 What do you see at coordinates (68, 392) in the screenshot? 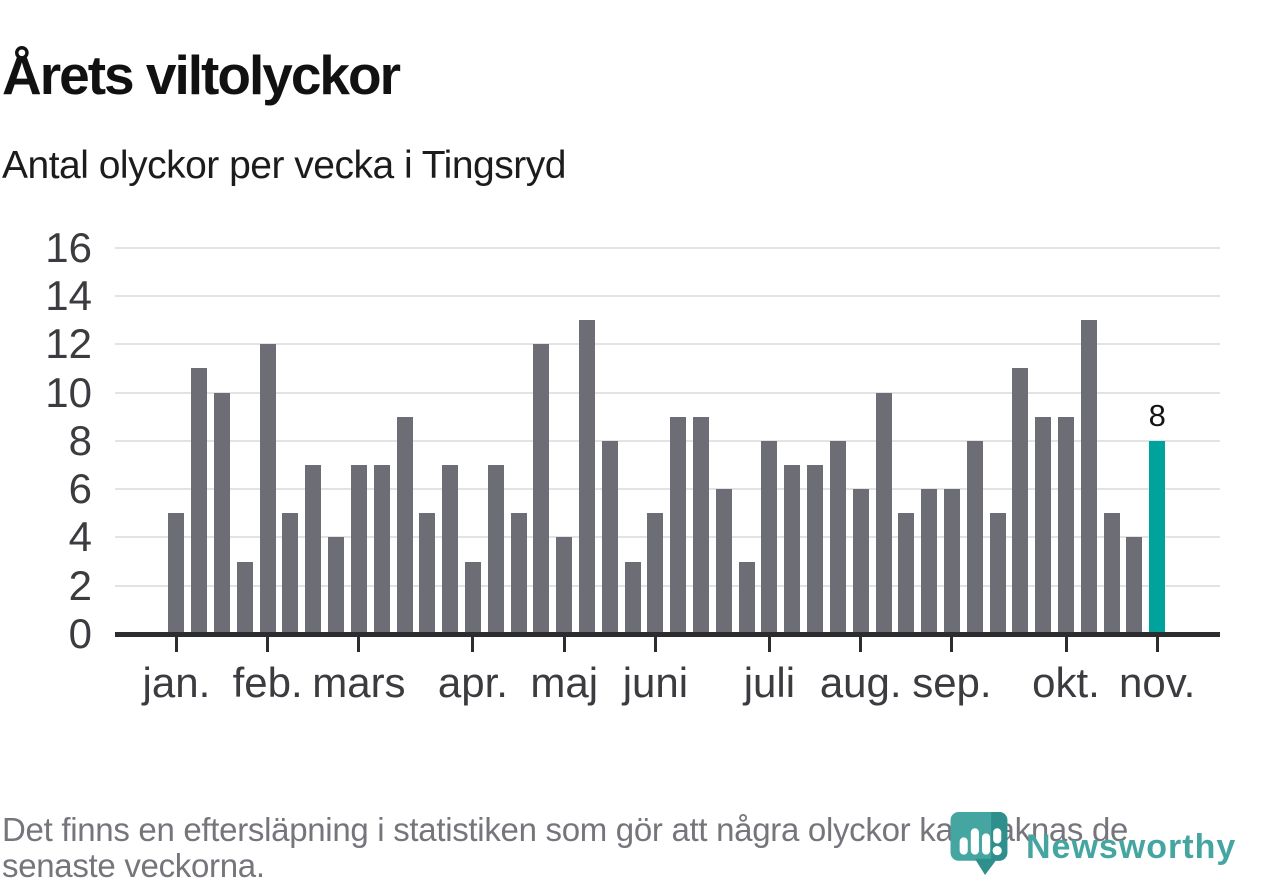
I see `y-axis-label-10: 10` at bounding box center [68, 392].